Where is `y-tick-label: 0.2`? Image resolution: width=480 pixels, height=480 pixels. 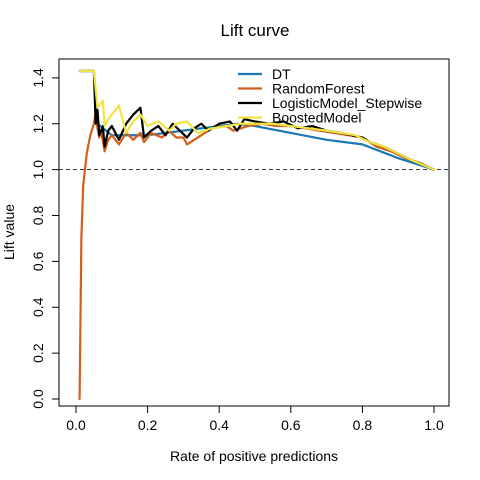
y-tick-label: 0.2 is located at coordinates (38, 353).